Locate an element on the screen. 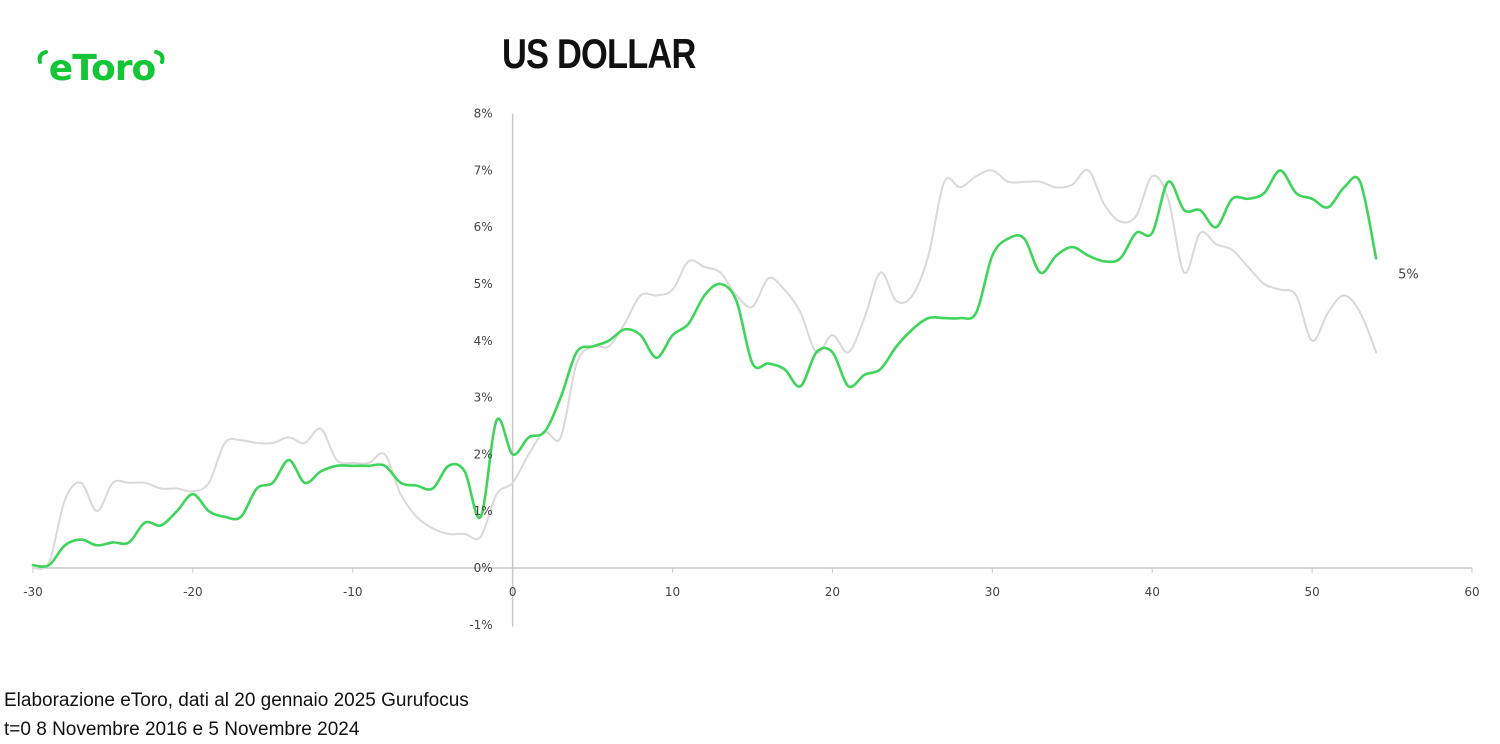 The height and width of the screenshot is (744, 1500). date-note: t=0 8 Novembre 2016 e 5 Novembre 2024 is located at coordinates (182, 729).